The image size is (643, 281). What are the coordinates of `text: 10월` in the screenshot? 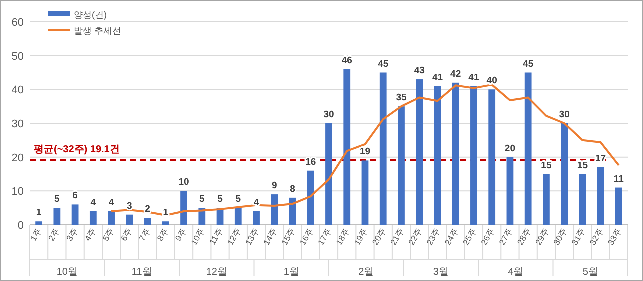 It's located at (67, 272).